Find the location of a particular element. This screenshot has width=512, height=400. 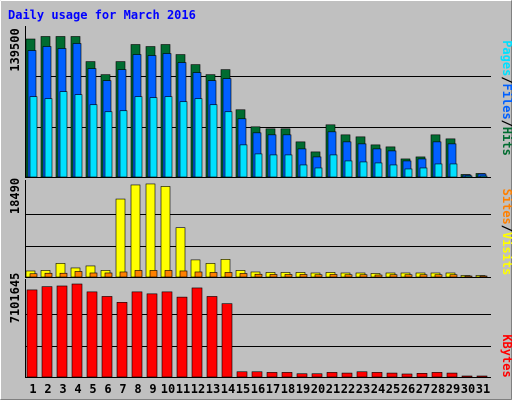

legend-files: Files is located at coordinates (506, 102).